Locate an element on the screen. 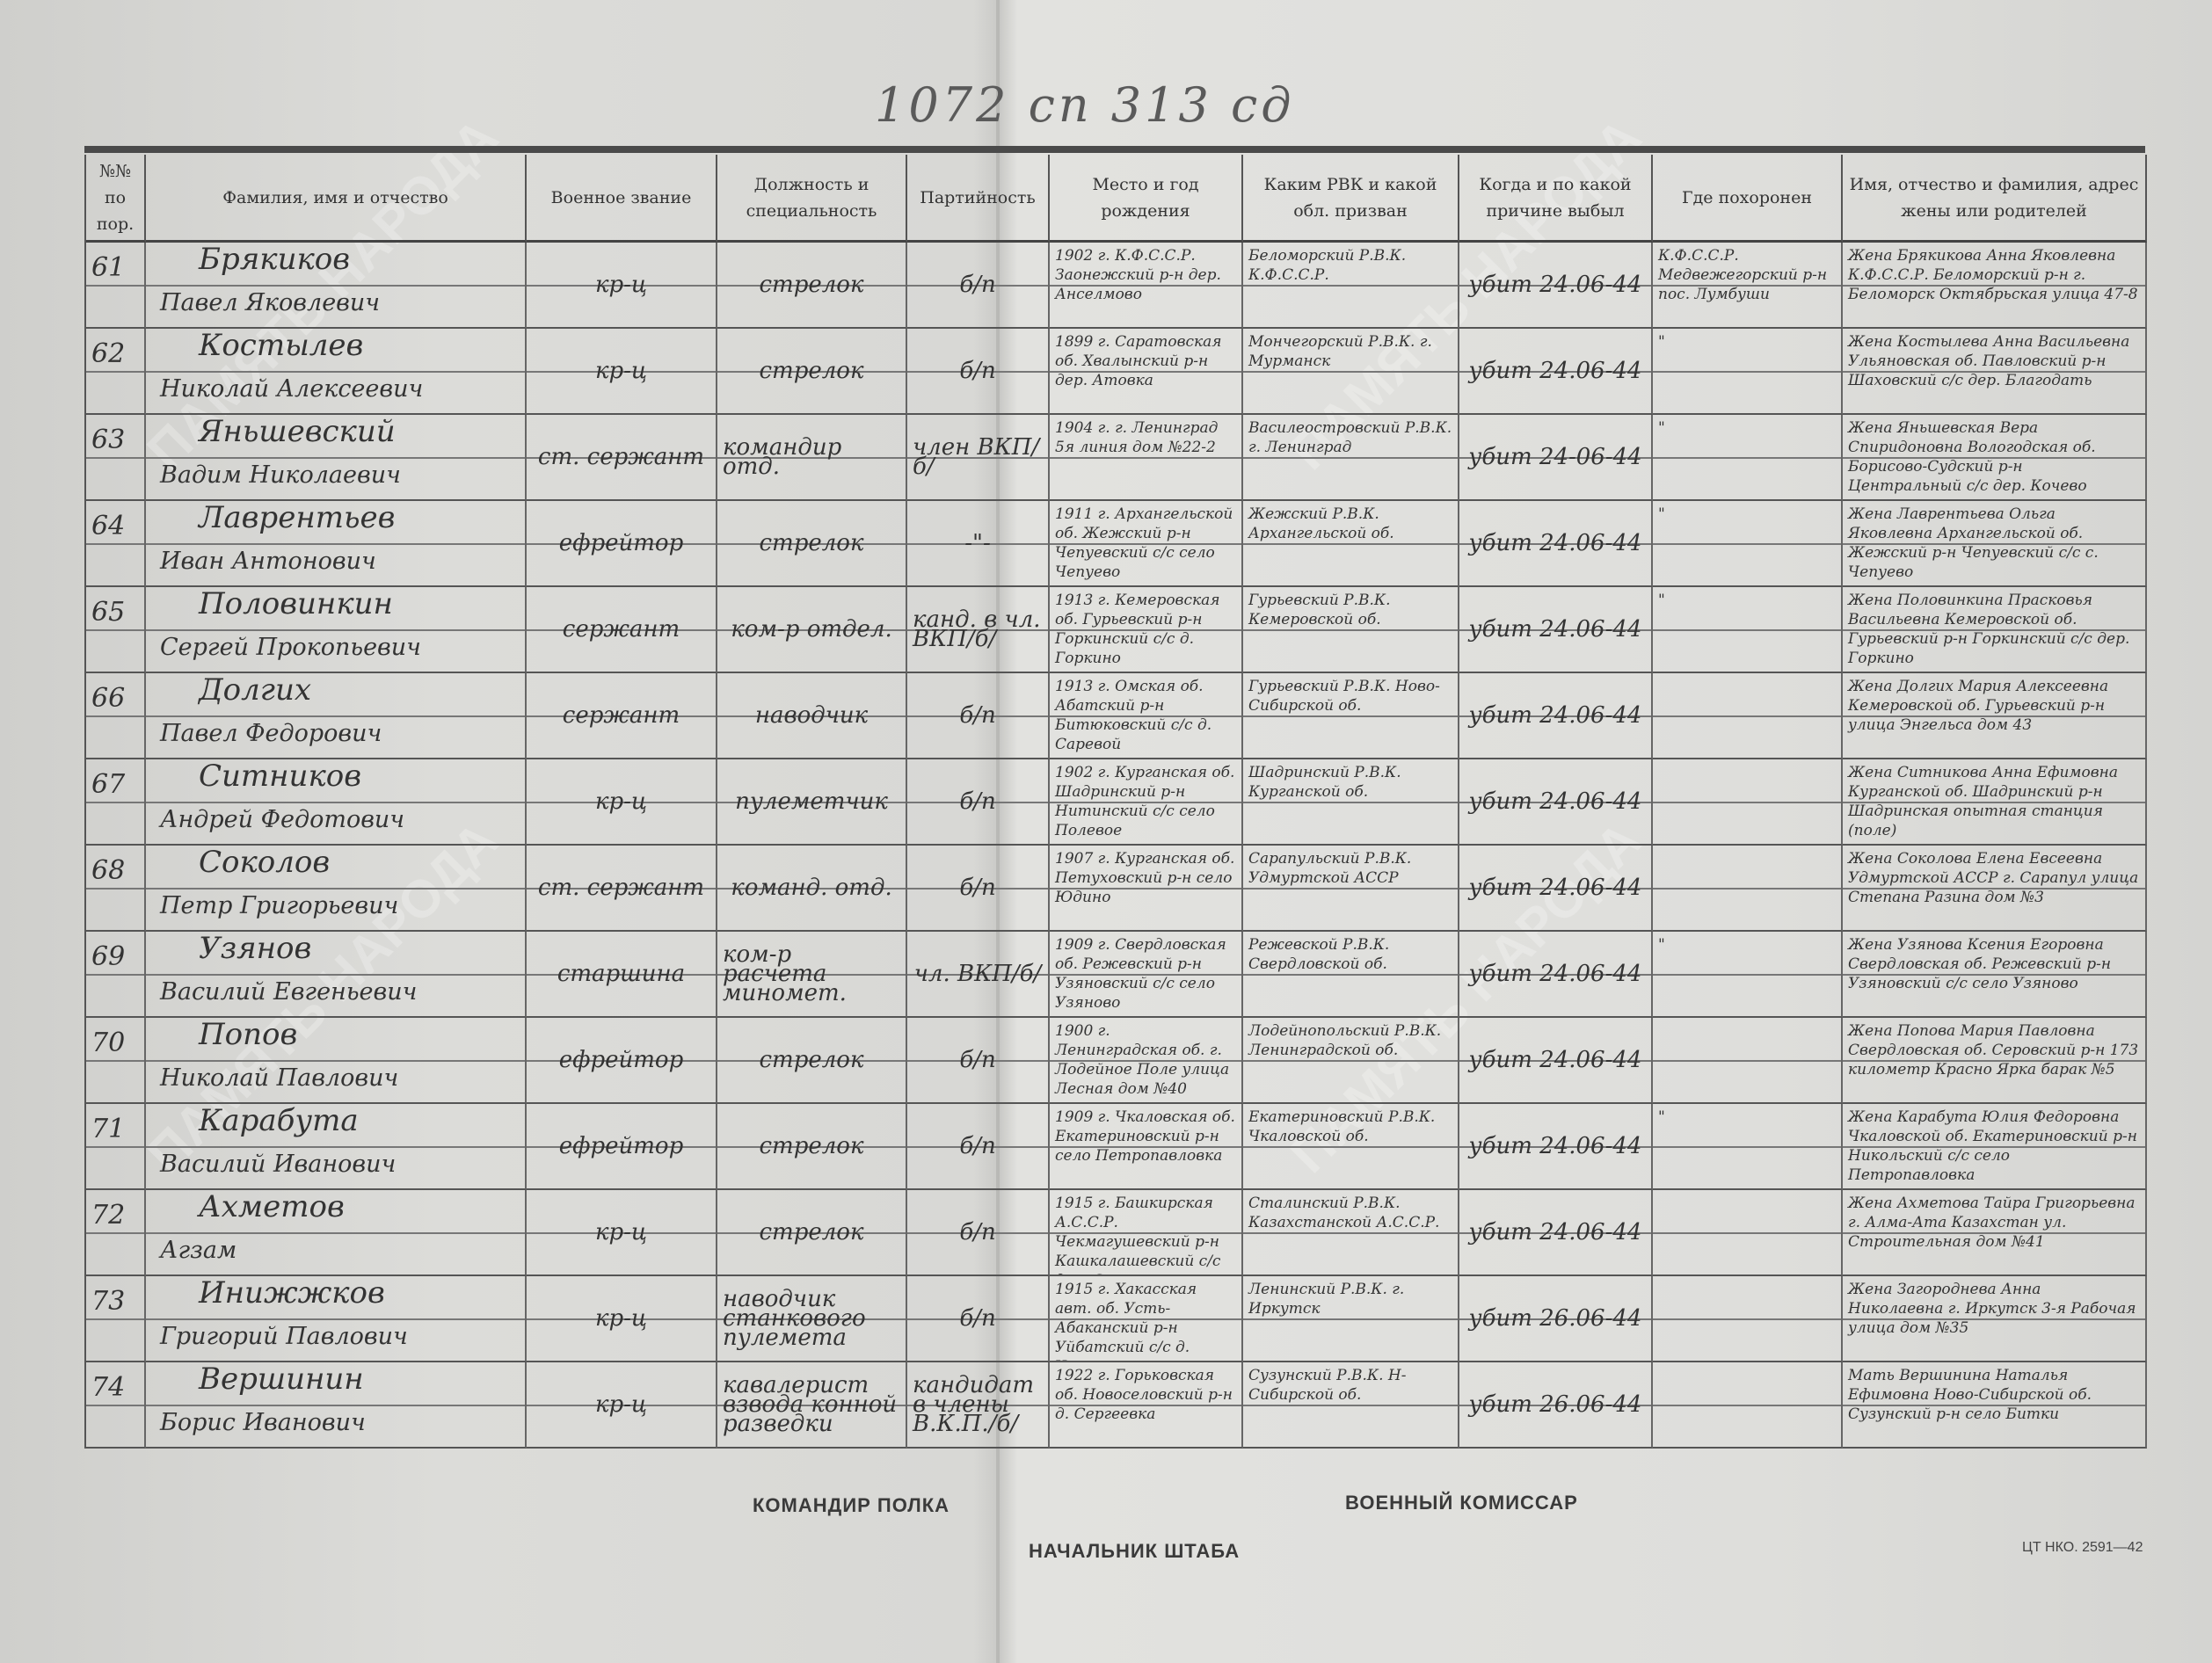 This screenshot has height=1663, width=2212. cell-num: 74 is located at coordinates (116, 1405).